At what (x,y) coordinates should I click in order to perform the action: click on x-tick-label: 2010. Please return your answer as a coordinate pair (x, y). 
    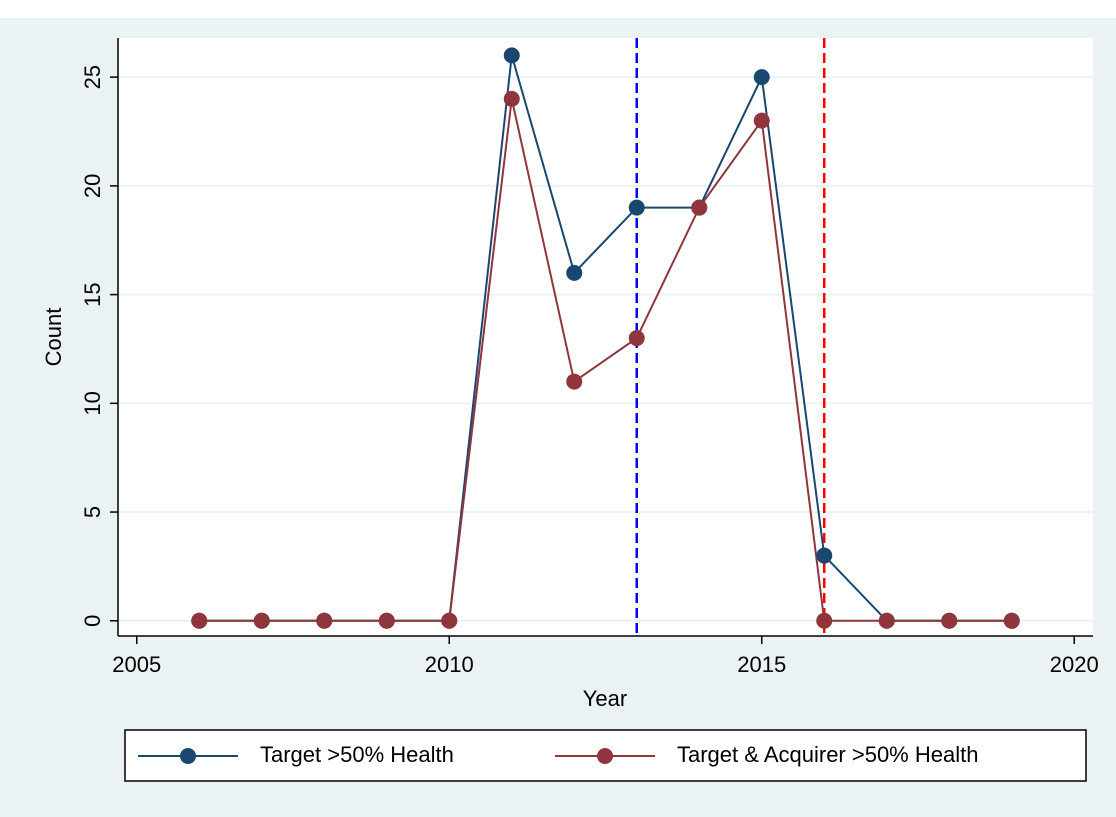
    Looking at the image, I should click on (449, 664).